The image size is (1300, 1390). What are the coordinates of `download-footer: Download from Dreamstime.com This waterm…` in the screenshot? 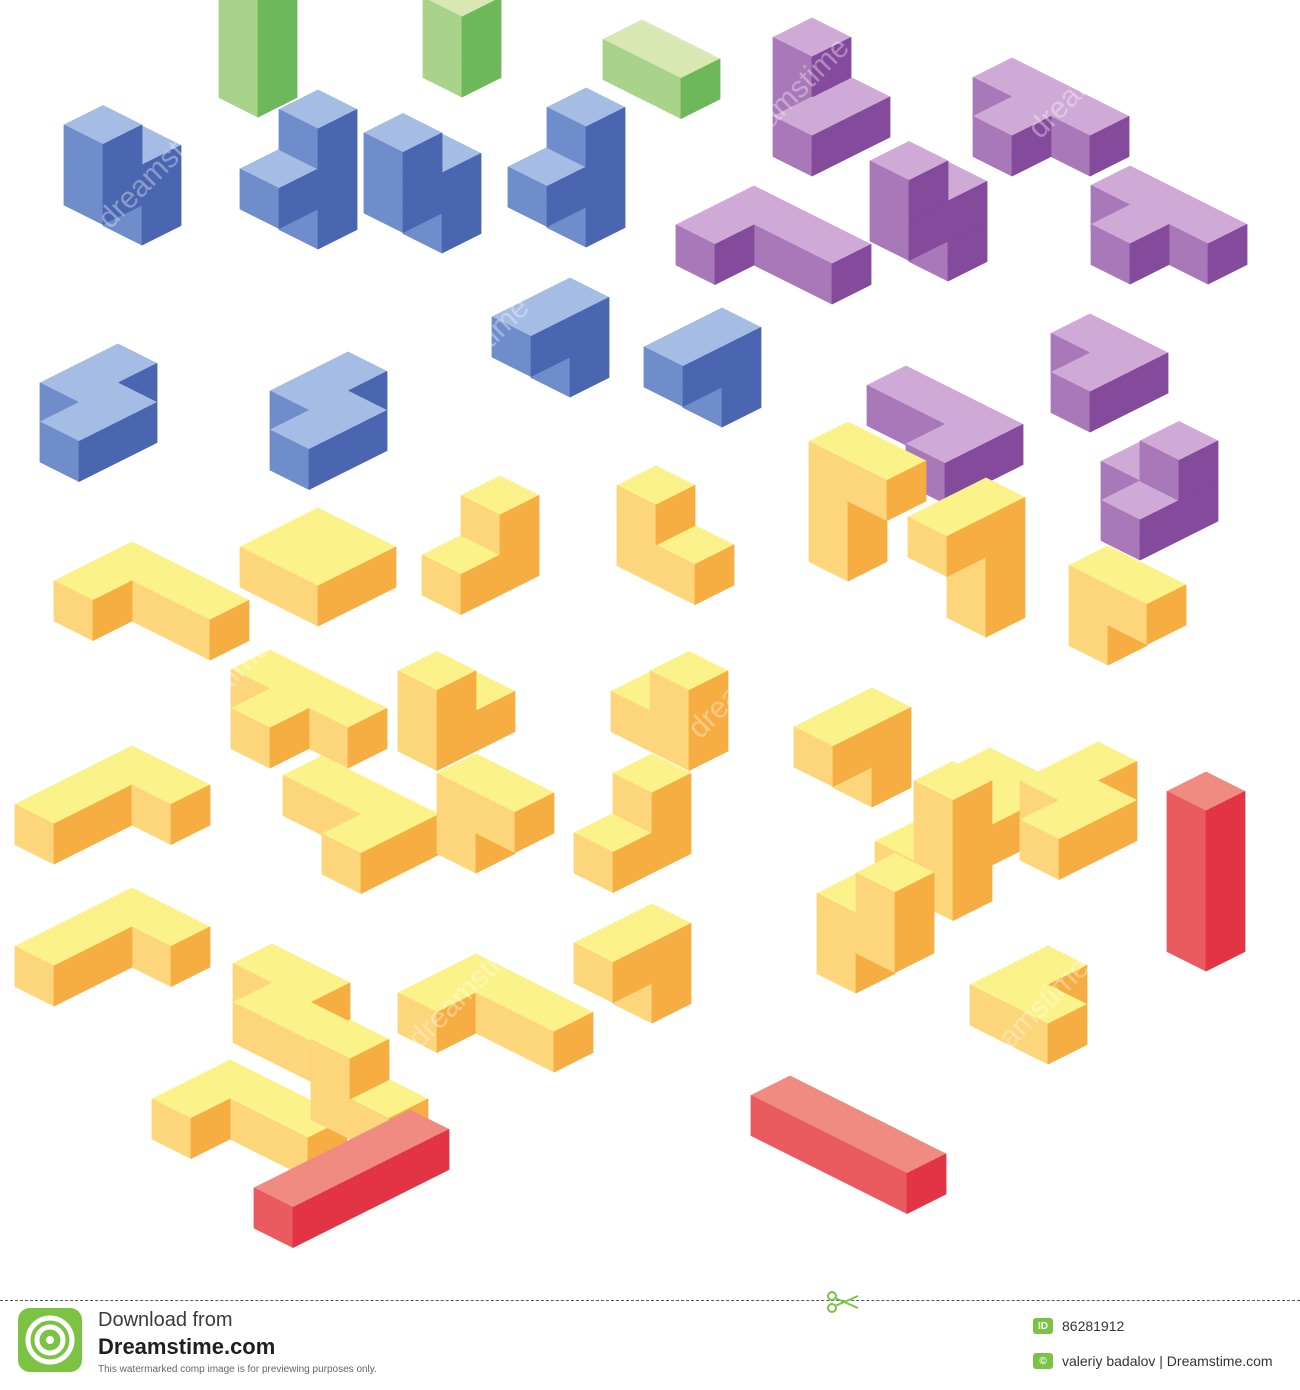 It's located at (650, 1340).